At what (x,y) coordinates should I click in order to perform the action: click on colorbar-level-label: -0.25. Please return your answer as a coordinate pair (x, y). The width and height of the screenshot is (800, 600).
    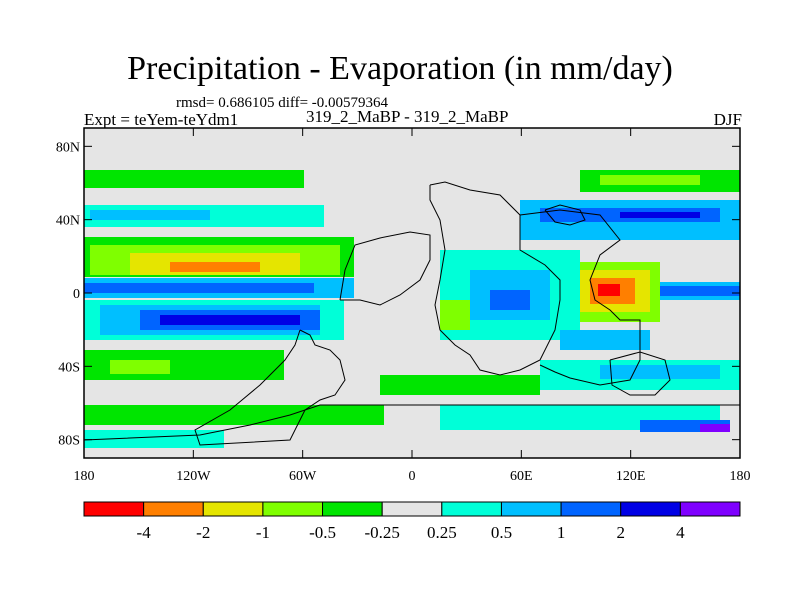
    Looking at the image, I should click on (381, 532).